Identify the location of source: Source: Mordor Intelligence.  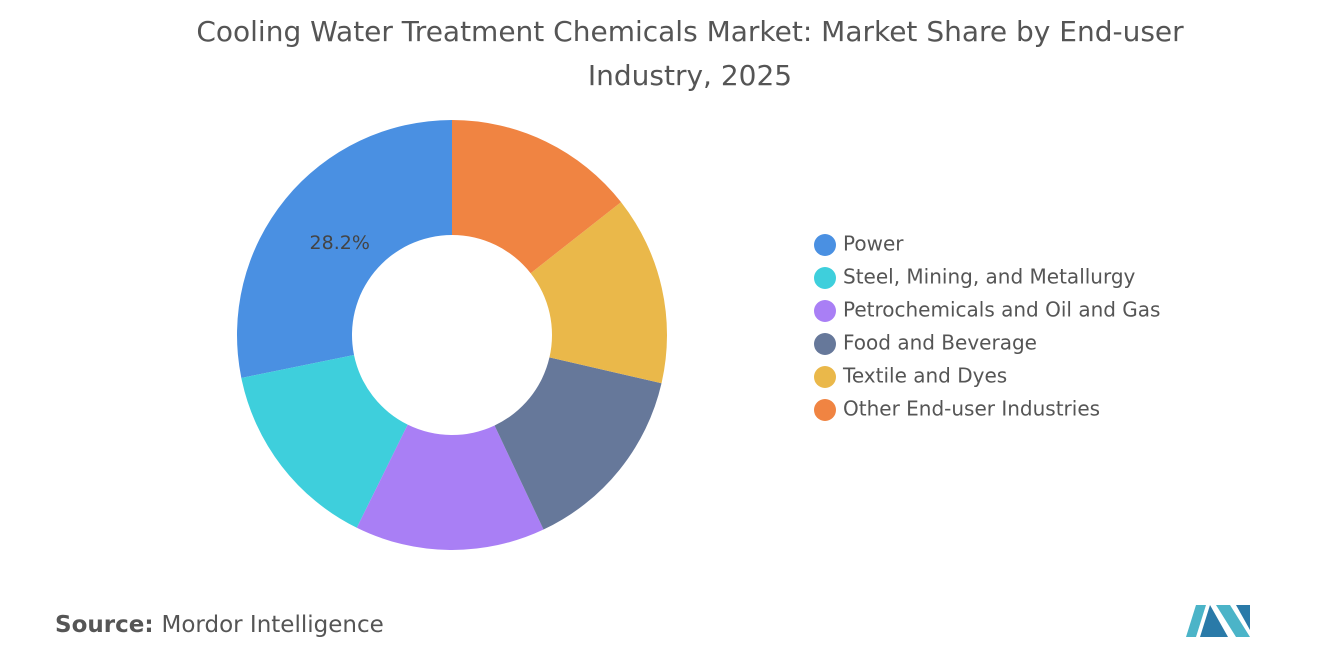
(219, 625).